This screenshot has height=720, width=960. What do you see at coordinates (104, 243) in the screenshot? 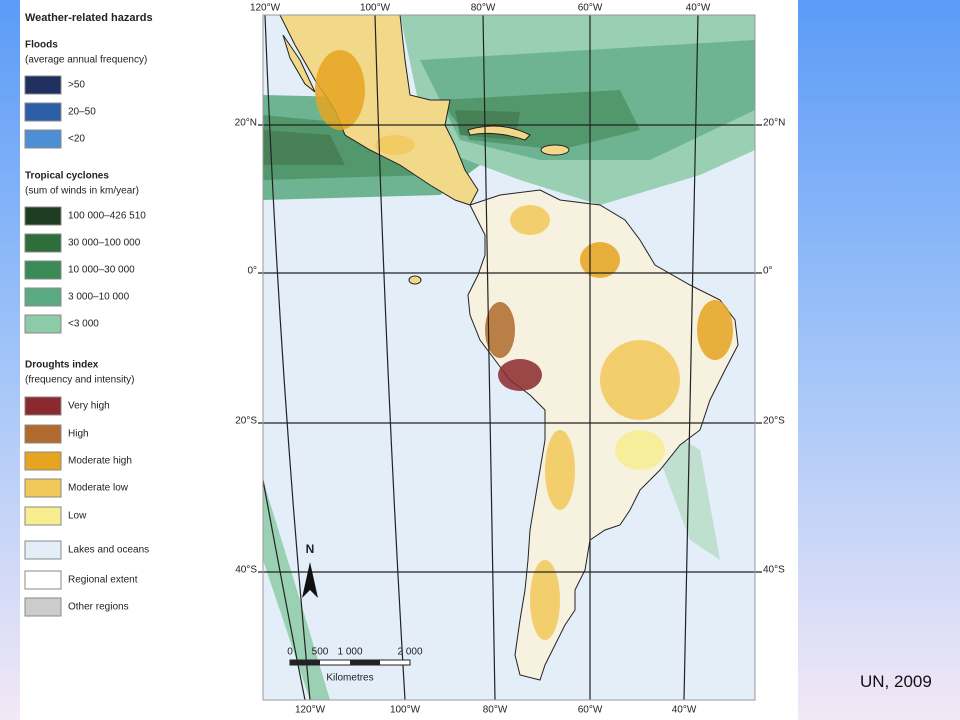
I see `legend-label: 30 000–100 000` at bounding box center [104, 243].